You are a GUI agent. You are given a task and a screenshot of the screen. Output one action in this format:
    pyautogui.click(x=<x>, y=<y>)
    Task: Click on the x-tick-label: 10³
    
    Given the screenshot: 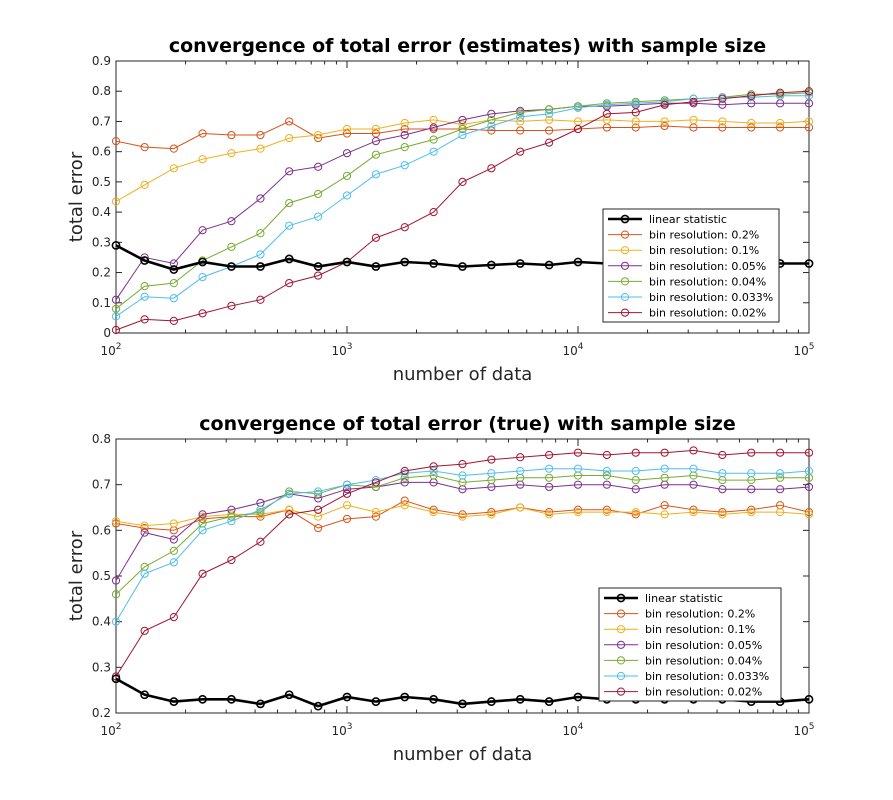 What is the action you would take?
    pyautogui.click(x=341, y=350)
    